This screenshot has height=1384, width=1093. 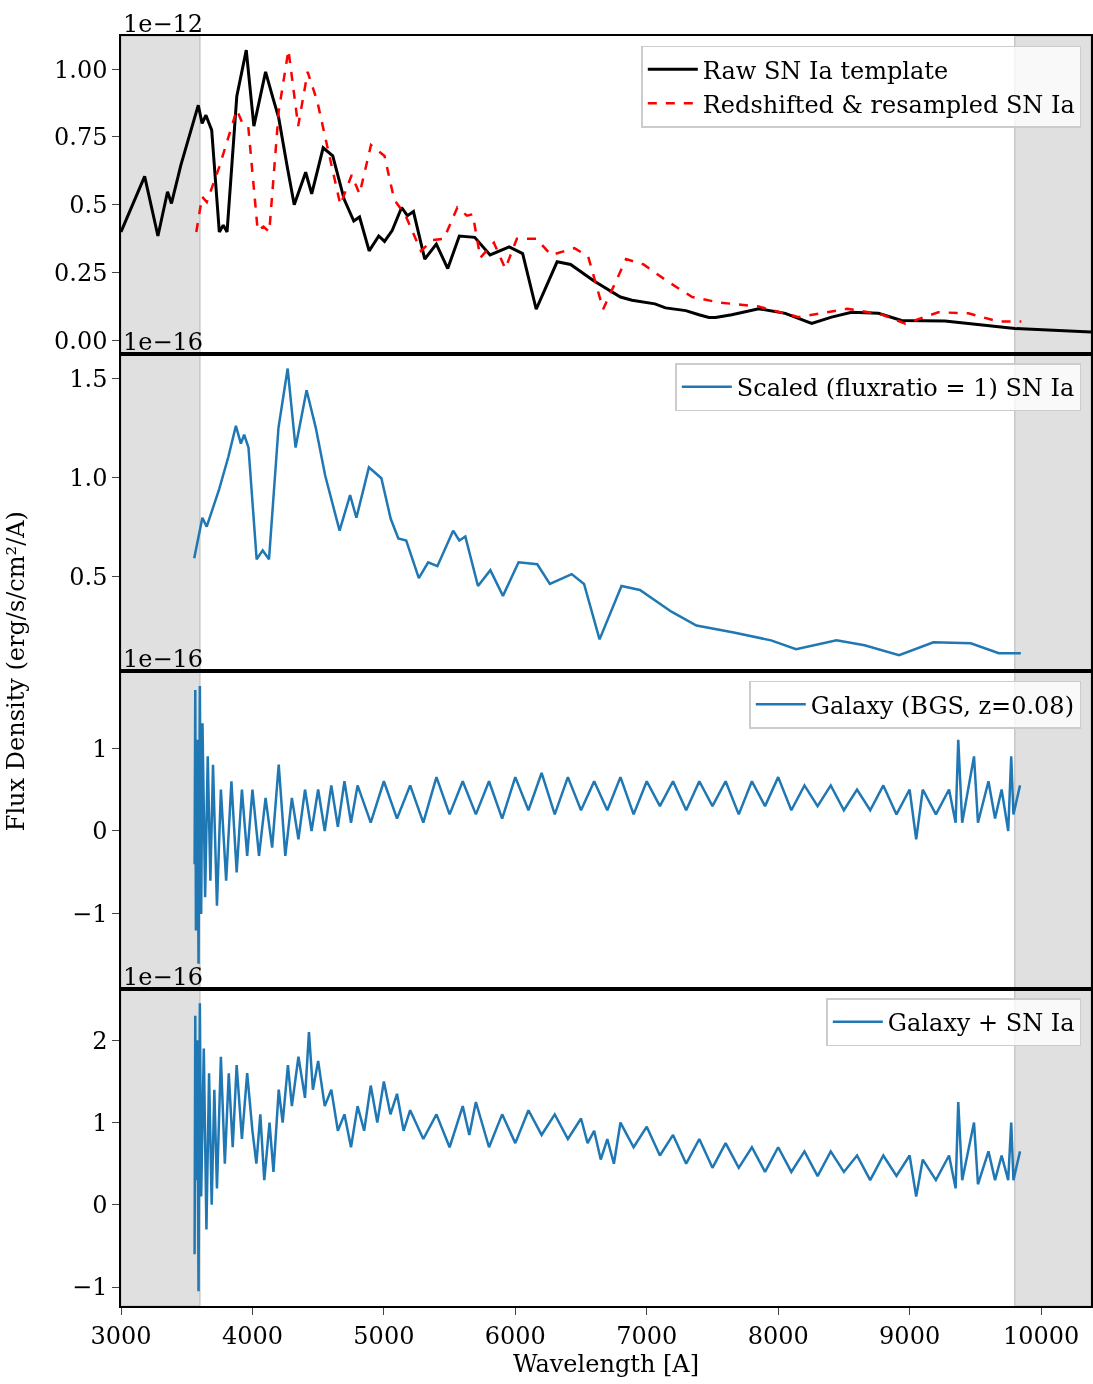 What do you see at coordinates (100, 1040) in the screenshot?
I see `y-tick-label: 2` at bounding box center [100, 1040].